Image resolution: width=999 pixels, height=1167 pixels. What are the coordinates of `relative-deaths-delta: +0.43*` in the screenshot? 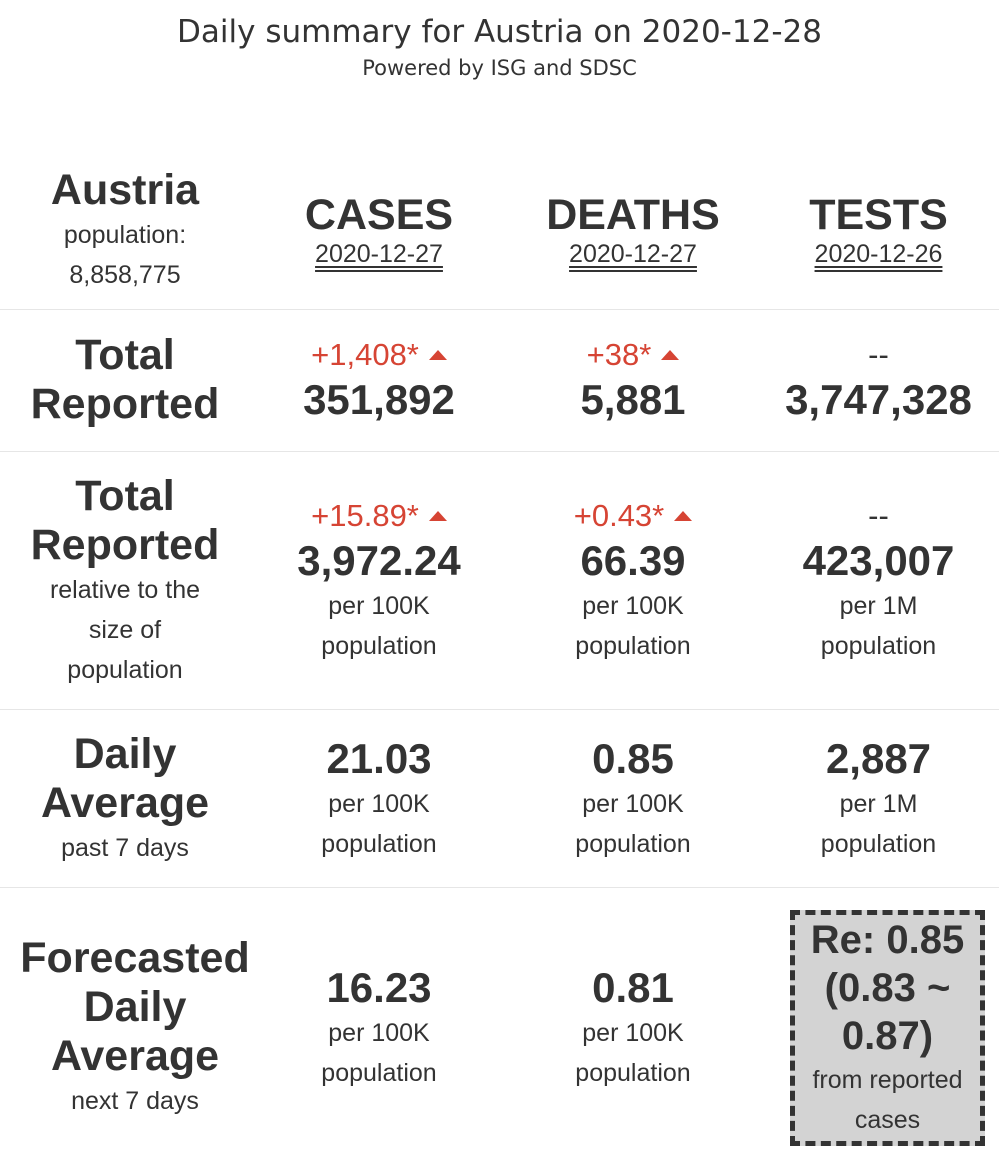 It's located at (633, 516).